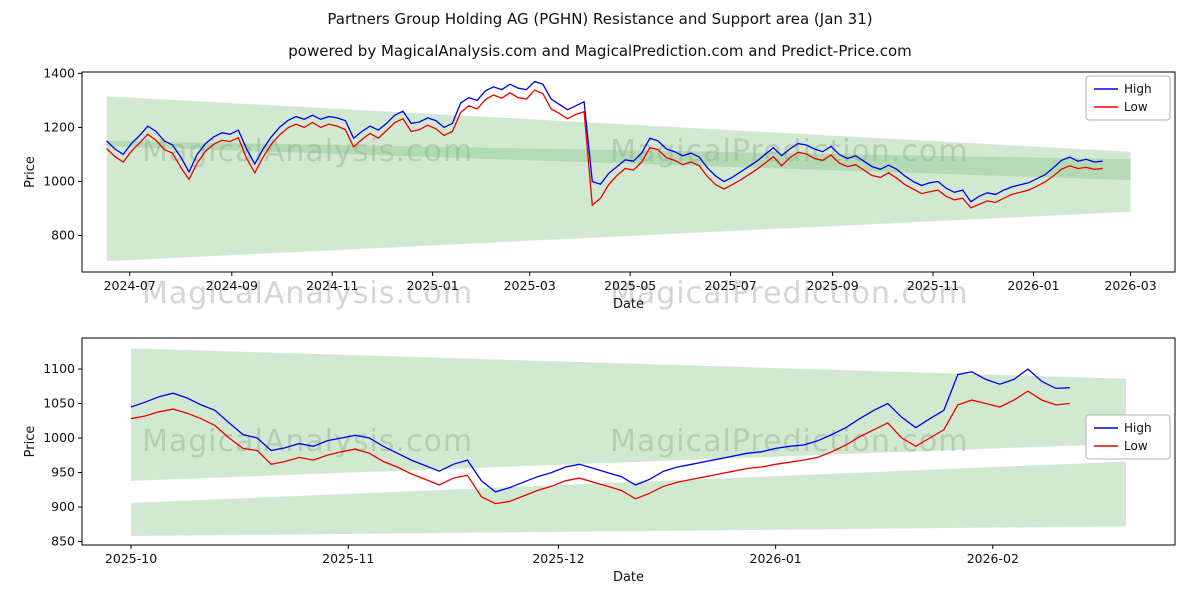 The image size is (1200, 600). Describe the element at coordinates (332, 285) in the screenshot. I see `x-tick-label: 2024-11` at that location.